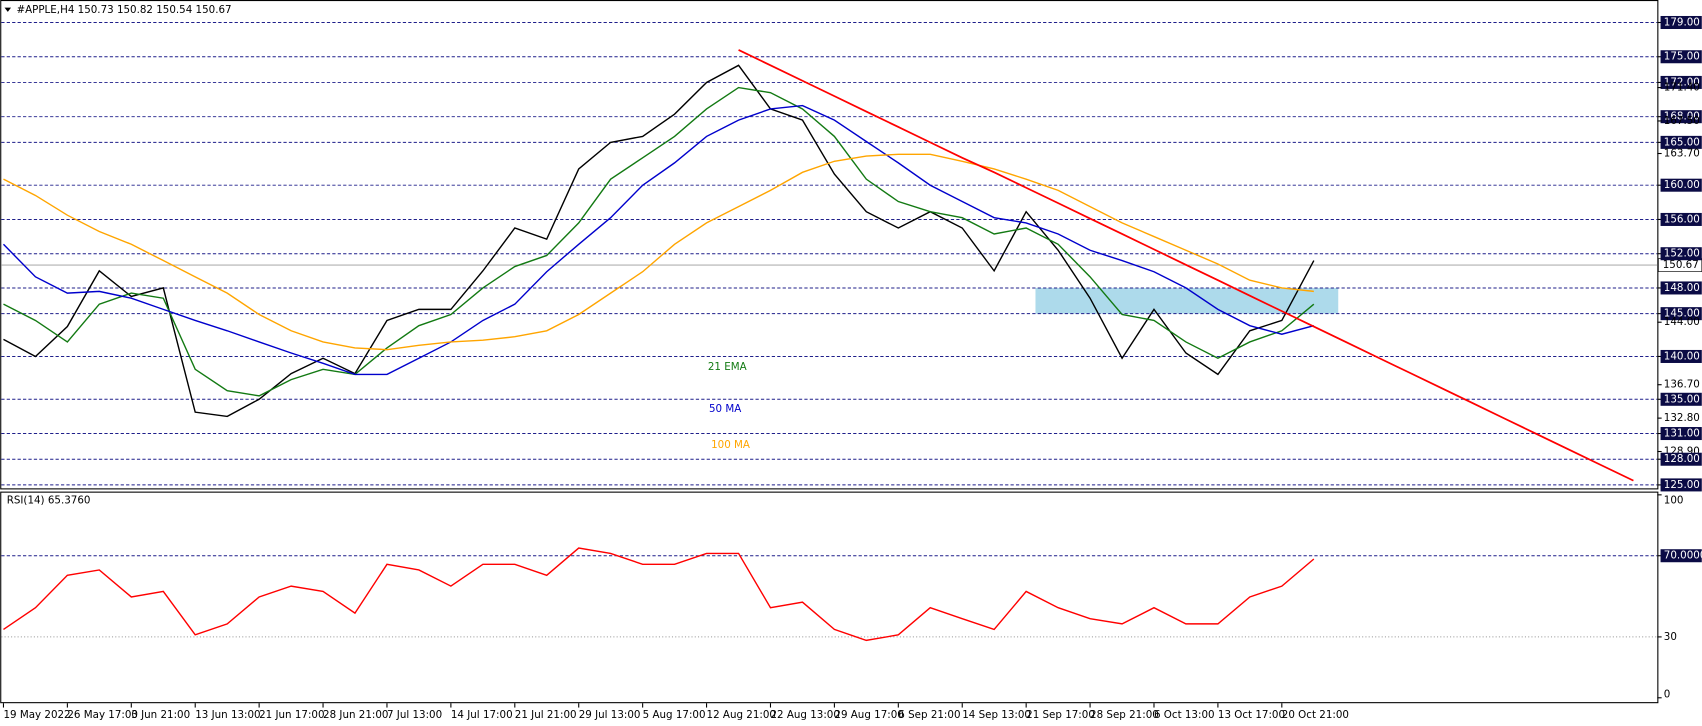 This screenshot has height=726, width=1702. I want to click on y-tick-label: 145.00, so click(1682, 314).